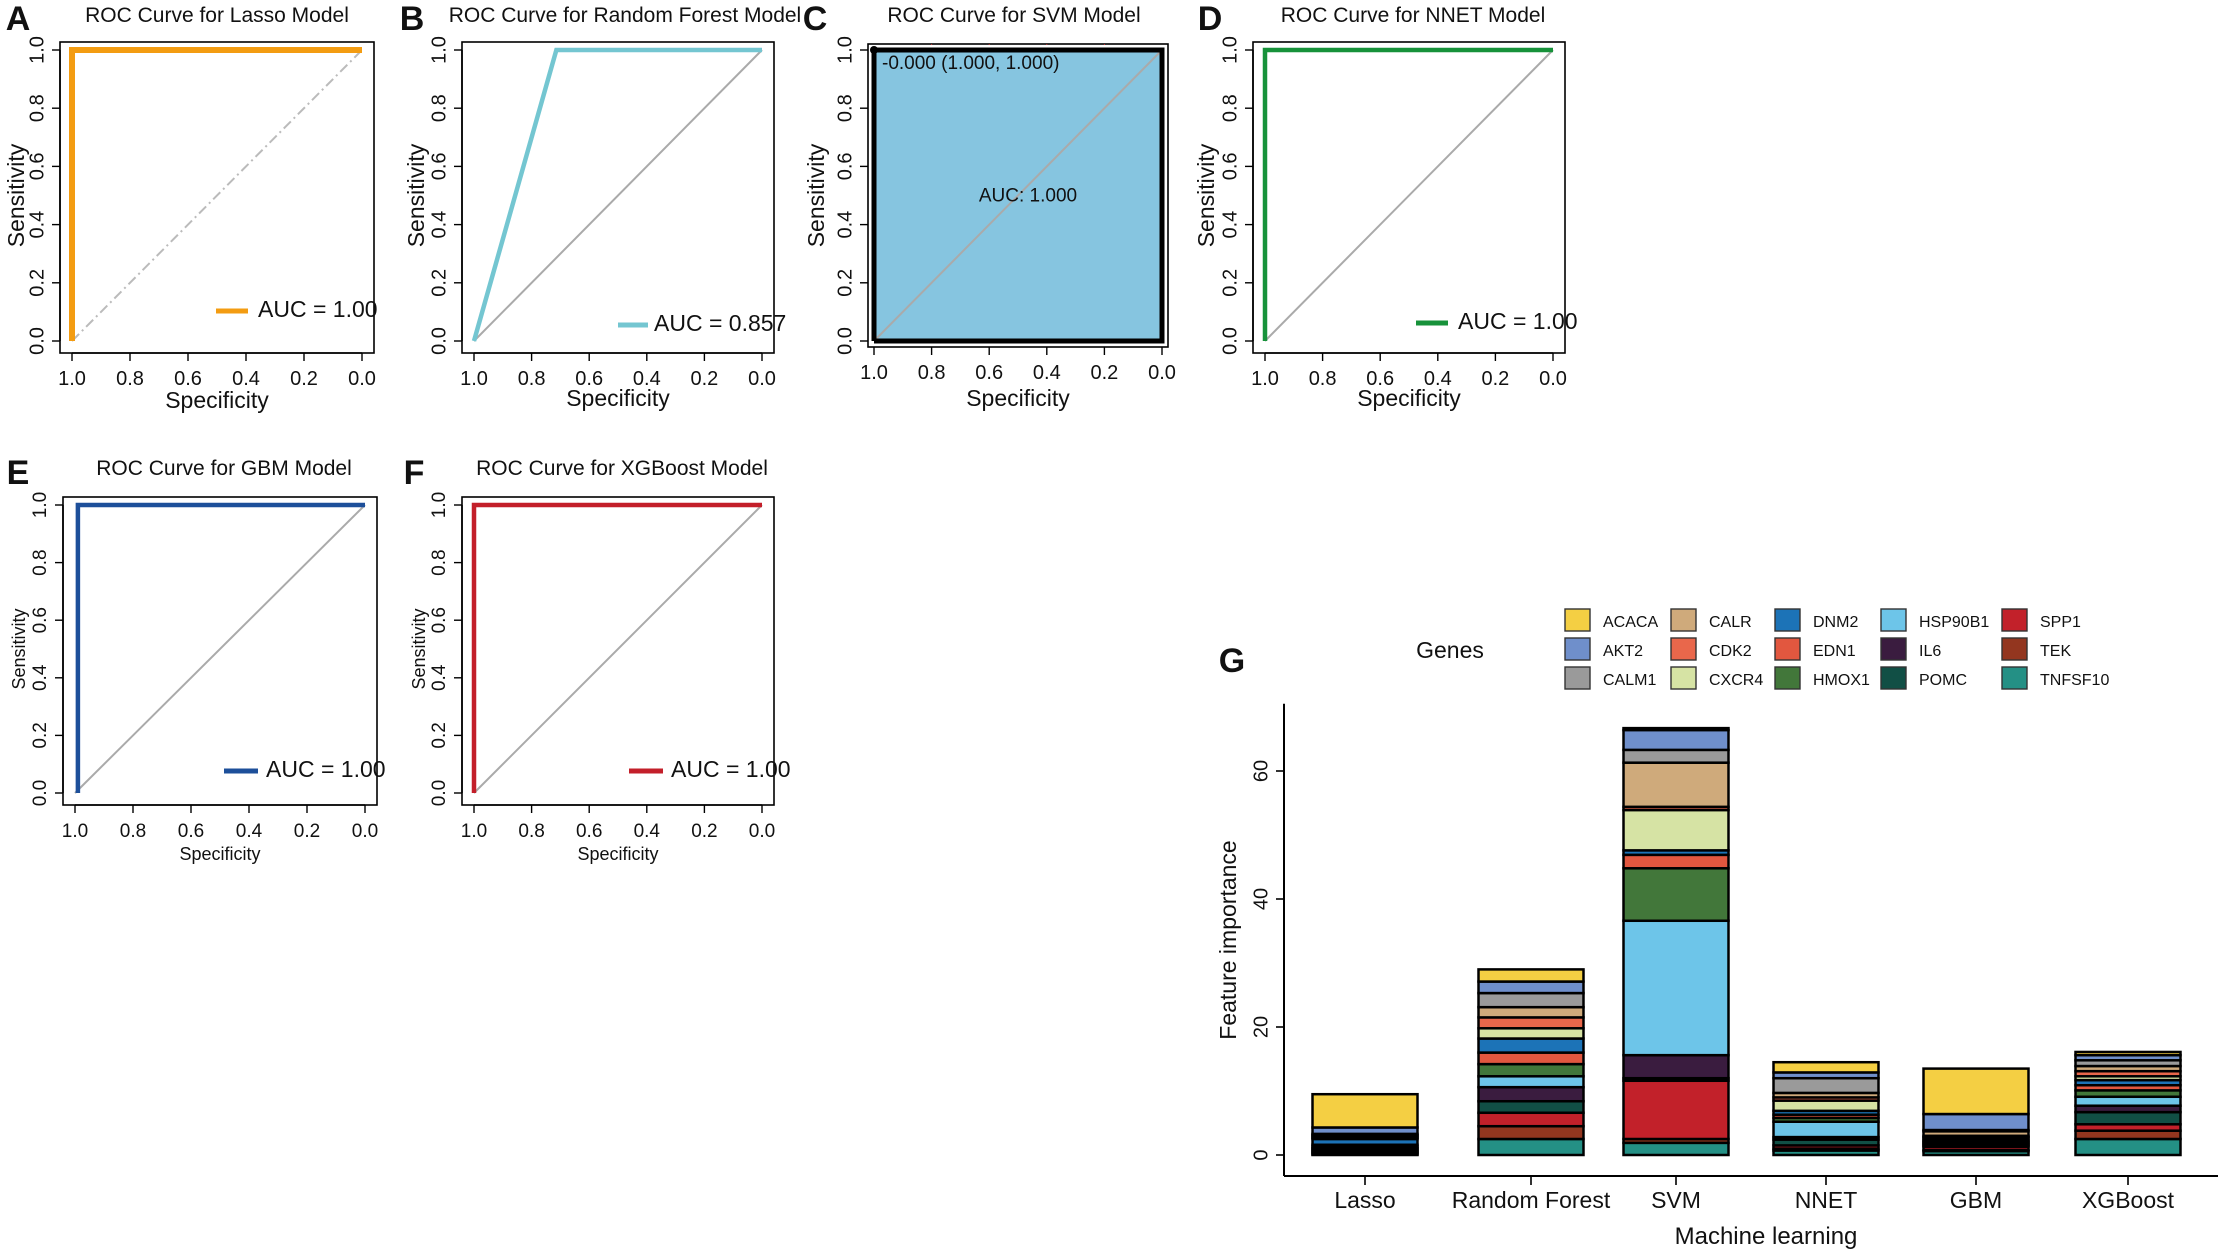  What do you see at coordinates (1826, 1108) in the screenshot?
I see `stacked-bar-nnet` at bounding box center [1826, 1108].